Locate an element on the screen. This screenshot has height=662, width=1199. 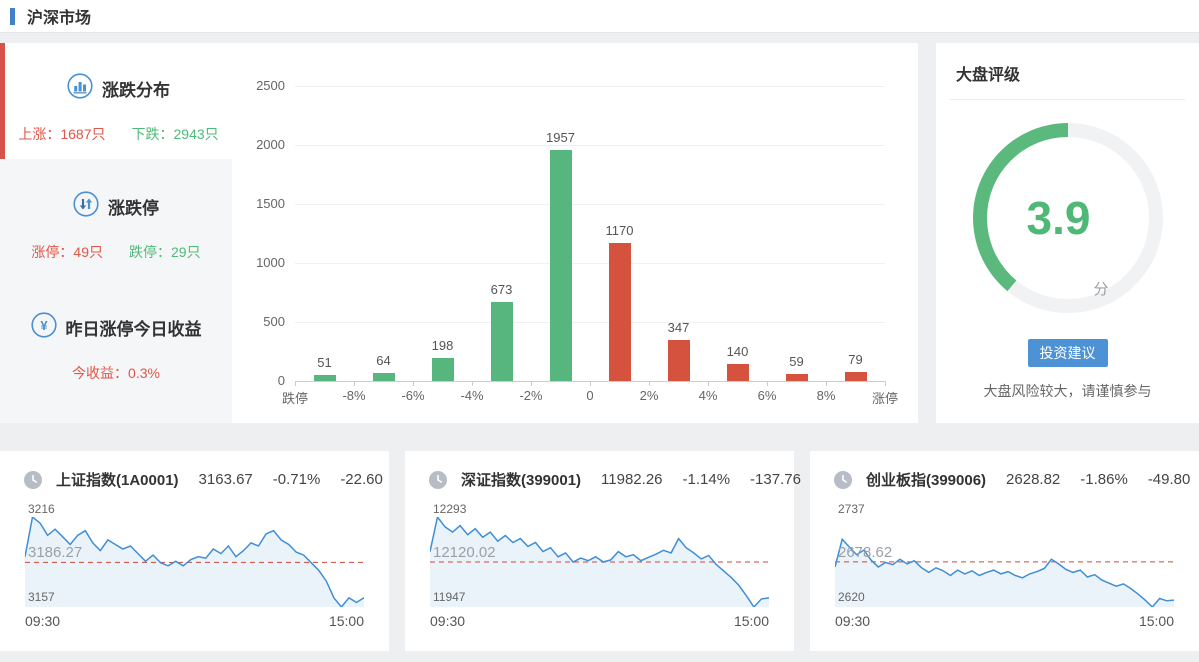
stat-section-distribution: 涨跌分布 上涨：1687只 下跌：2943只 is located at coordinates (116, 101).